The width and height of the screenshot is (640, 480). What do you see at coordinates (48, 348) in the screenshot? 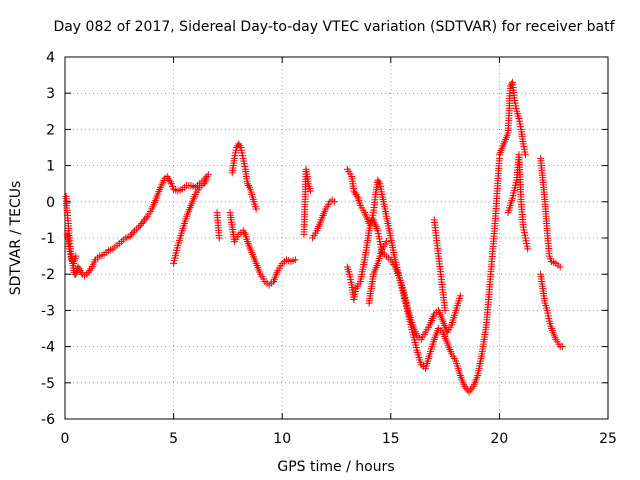
I see `y-tick-label: -4` at bounding box center [48, 348].